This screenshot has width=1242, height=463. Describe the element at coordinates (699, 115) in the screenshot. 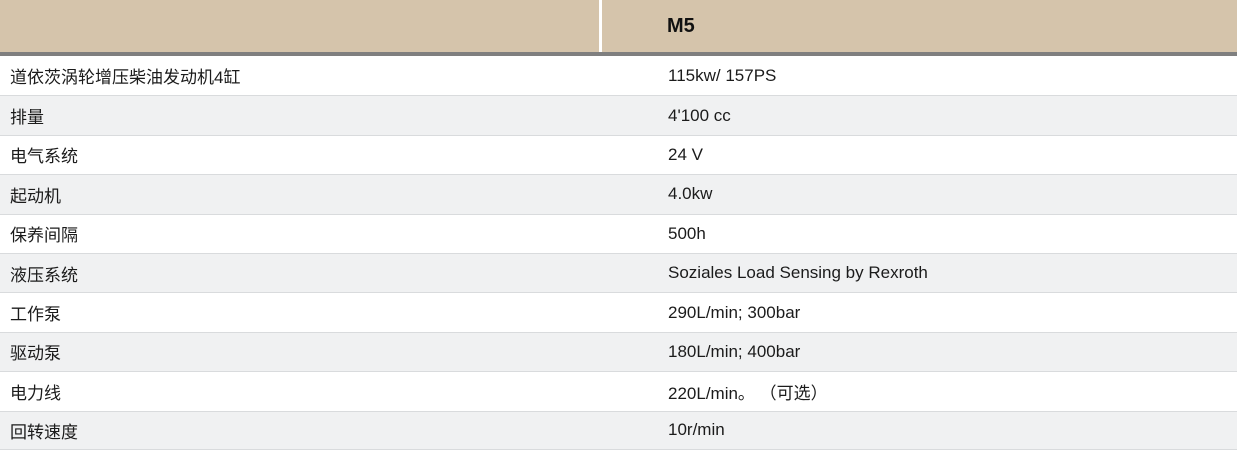

I see `spec-value: 4'100 cc` at that location.